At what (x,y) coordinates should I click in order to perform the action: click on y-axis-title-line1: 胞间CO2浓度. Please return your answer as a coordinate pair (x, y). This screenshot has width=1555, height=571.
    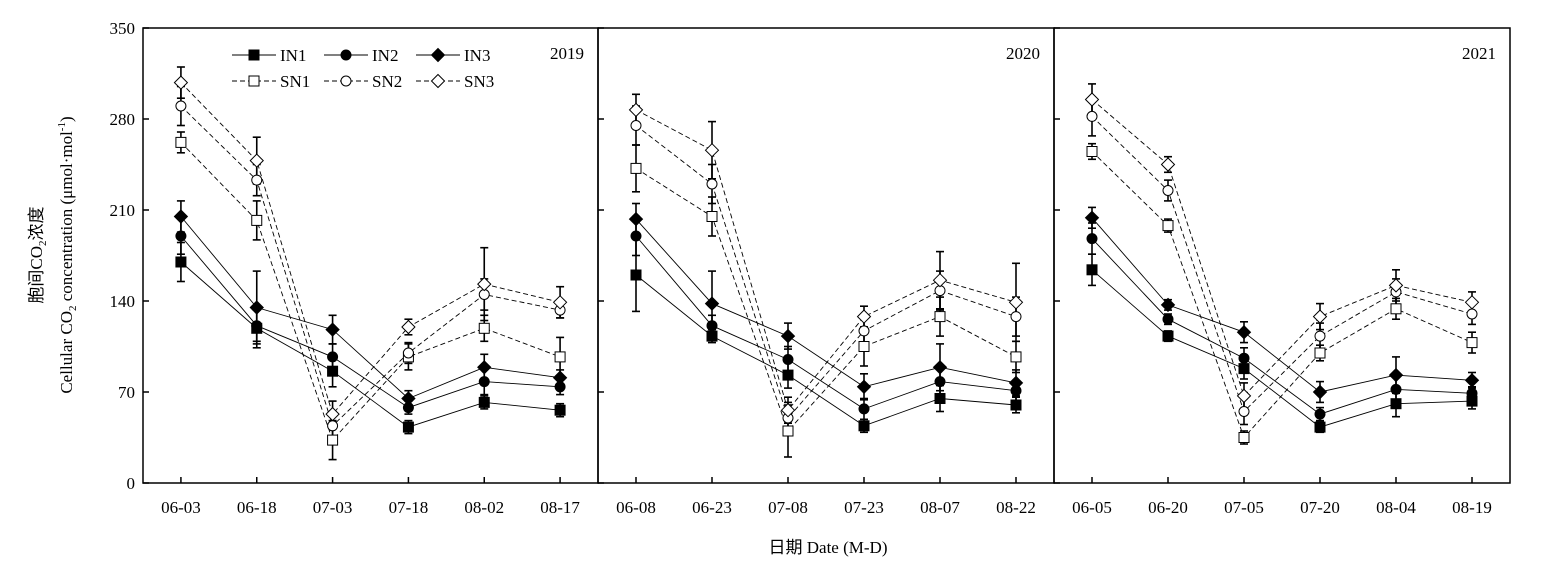
    Looking at the image, I should click on (38, 254).